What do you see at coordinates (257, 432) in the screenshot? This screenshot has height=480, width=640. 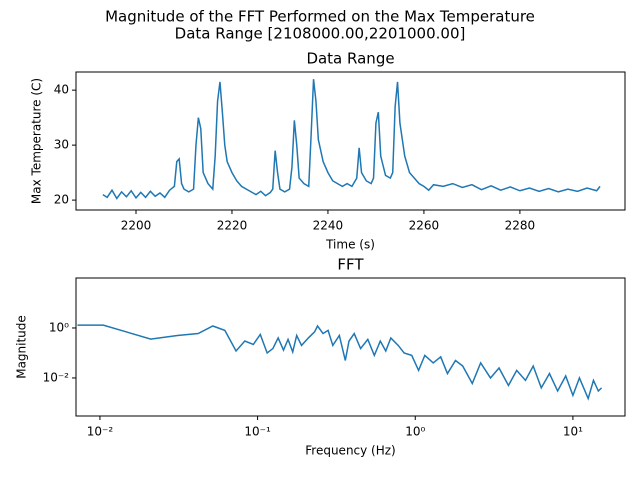 I see `x-tick-label: 10⁻¹` at bounding box center [257, 432].